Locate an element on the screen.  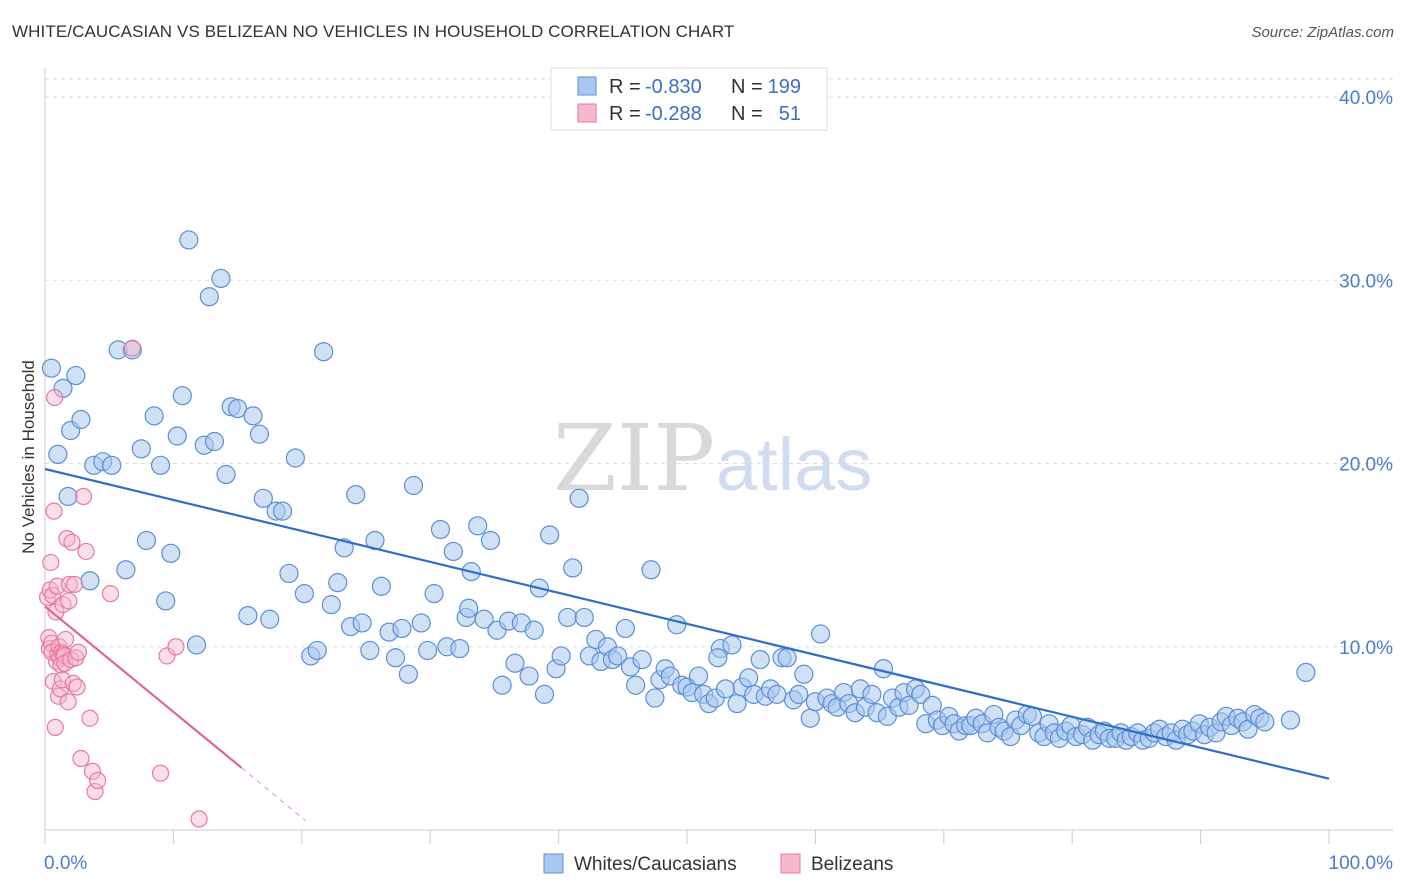
bottom-legend-label-belizeans: Belizeans is located at coordinates (852, 864).